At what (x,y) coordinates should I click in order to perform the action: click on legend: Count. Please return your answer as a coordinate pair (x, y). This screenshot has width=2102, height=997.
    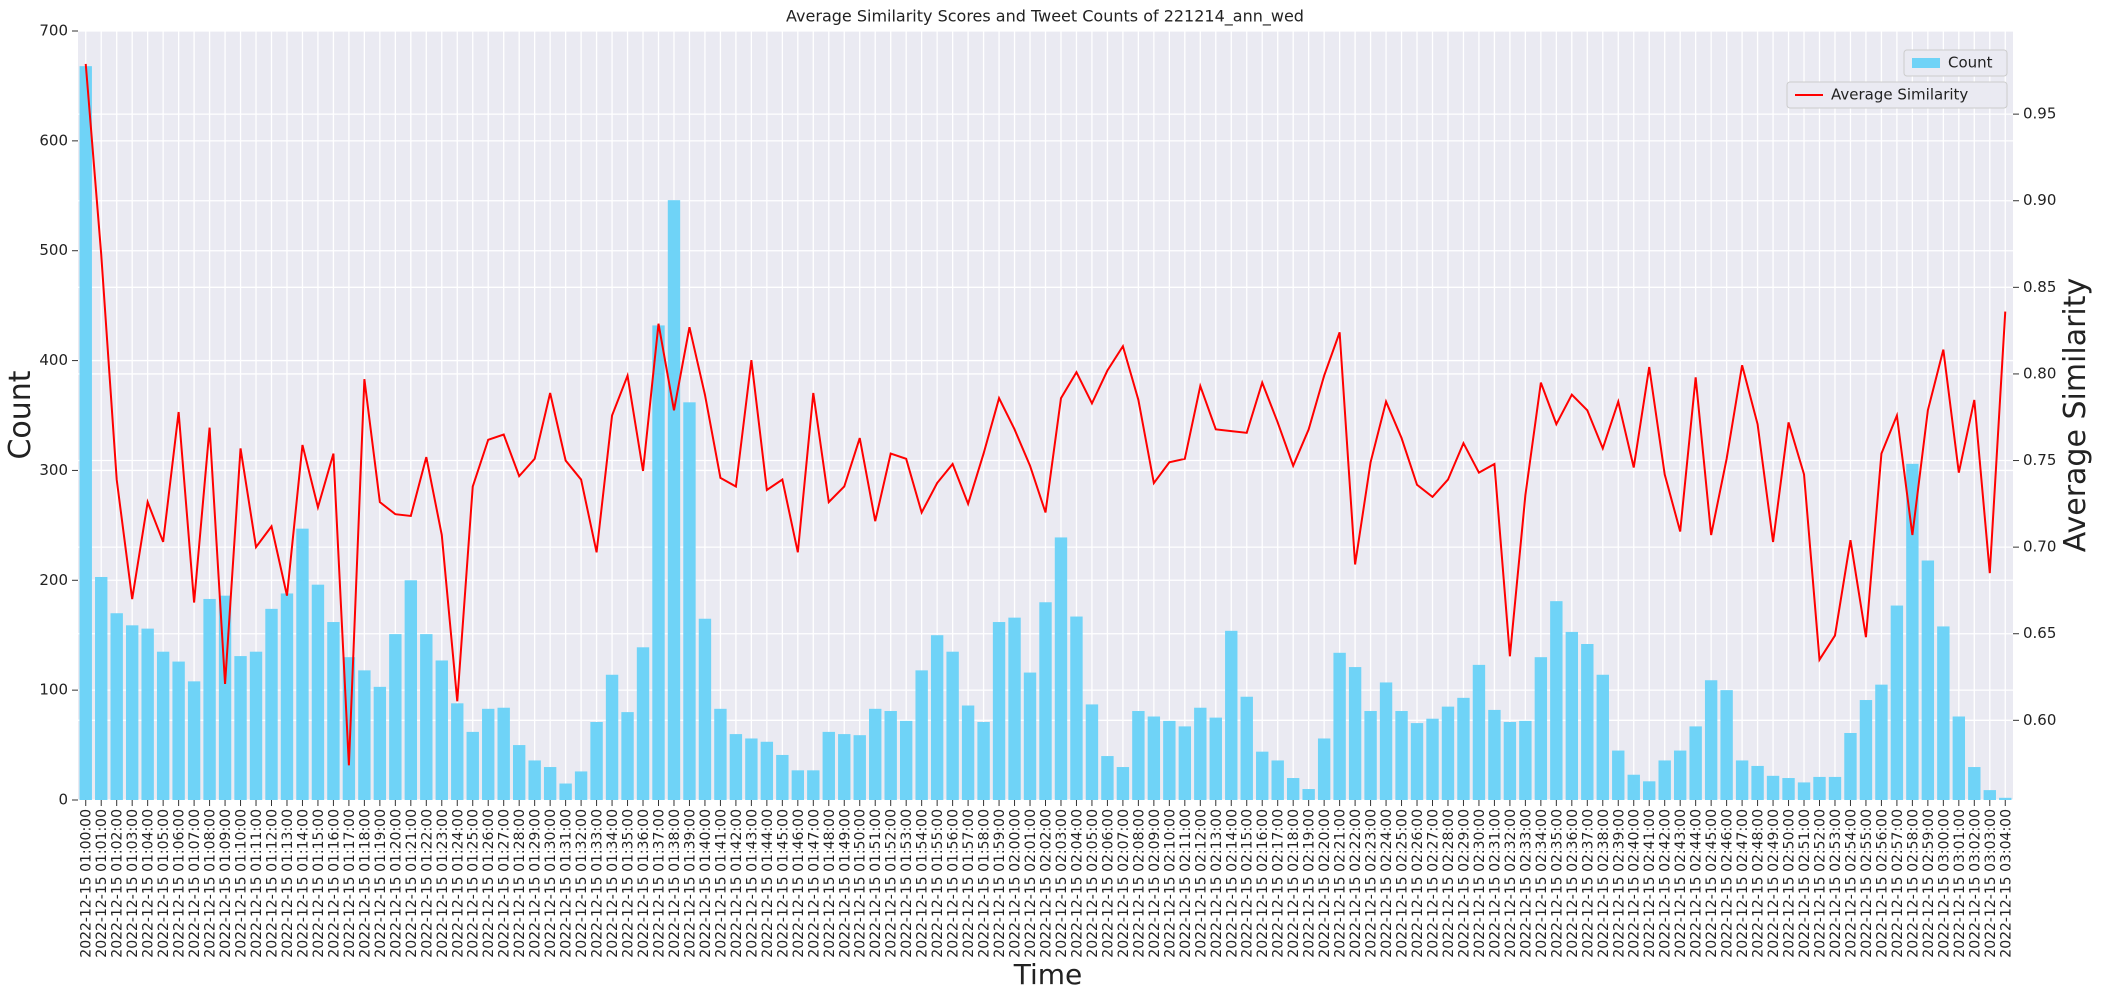
    Looking at the image, I should click on (1955, 63).